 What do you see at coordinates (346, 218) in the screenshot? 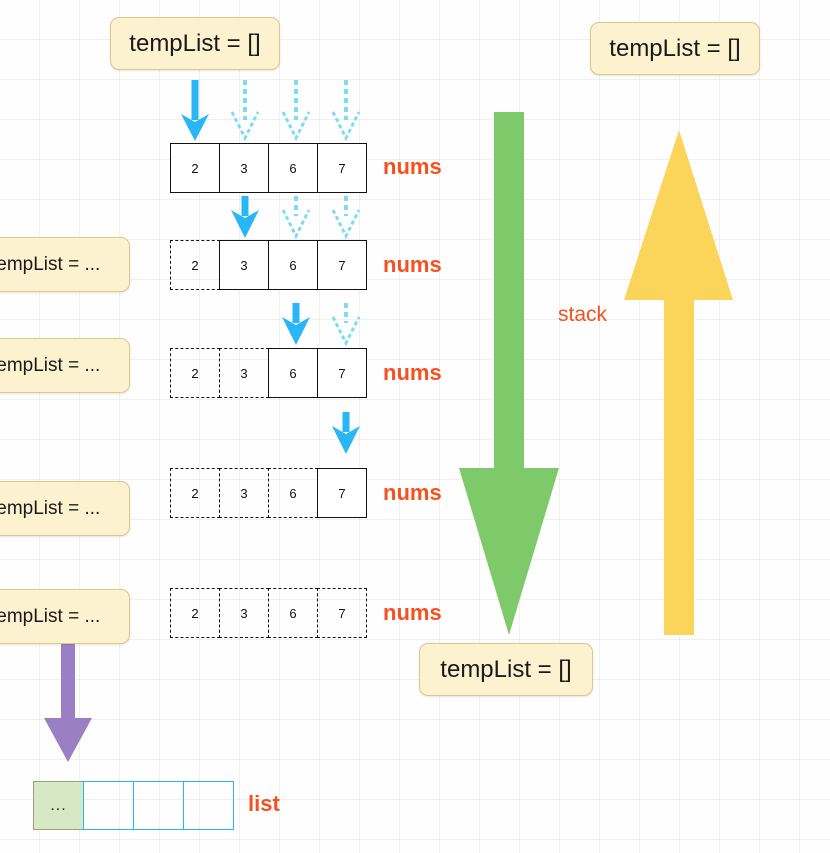
I see `dashed-cyan-arrow-r1-c3` at bounding box center [346, 218].